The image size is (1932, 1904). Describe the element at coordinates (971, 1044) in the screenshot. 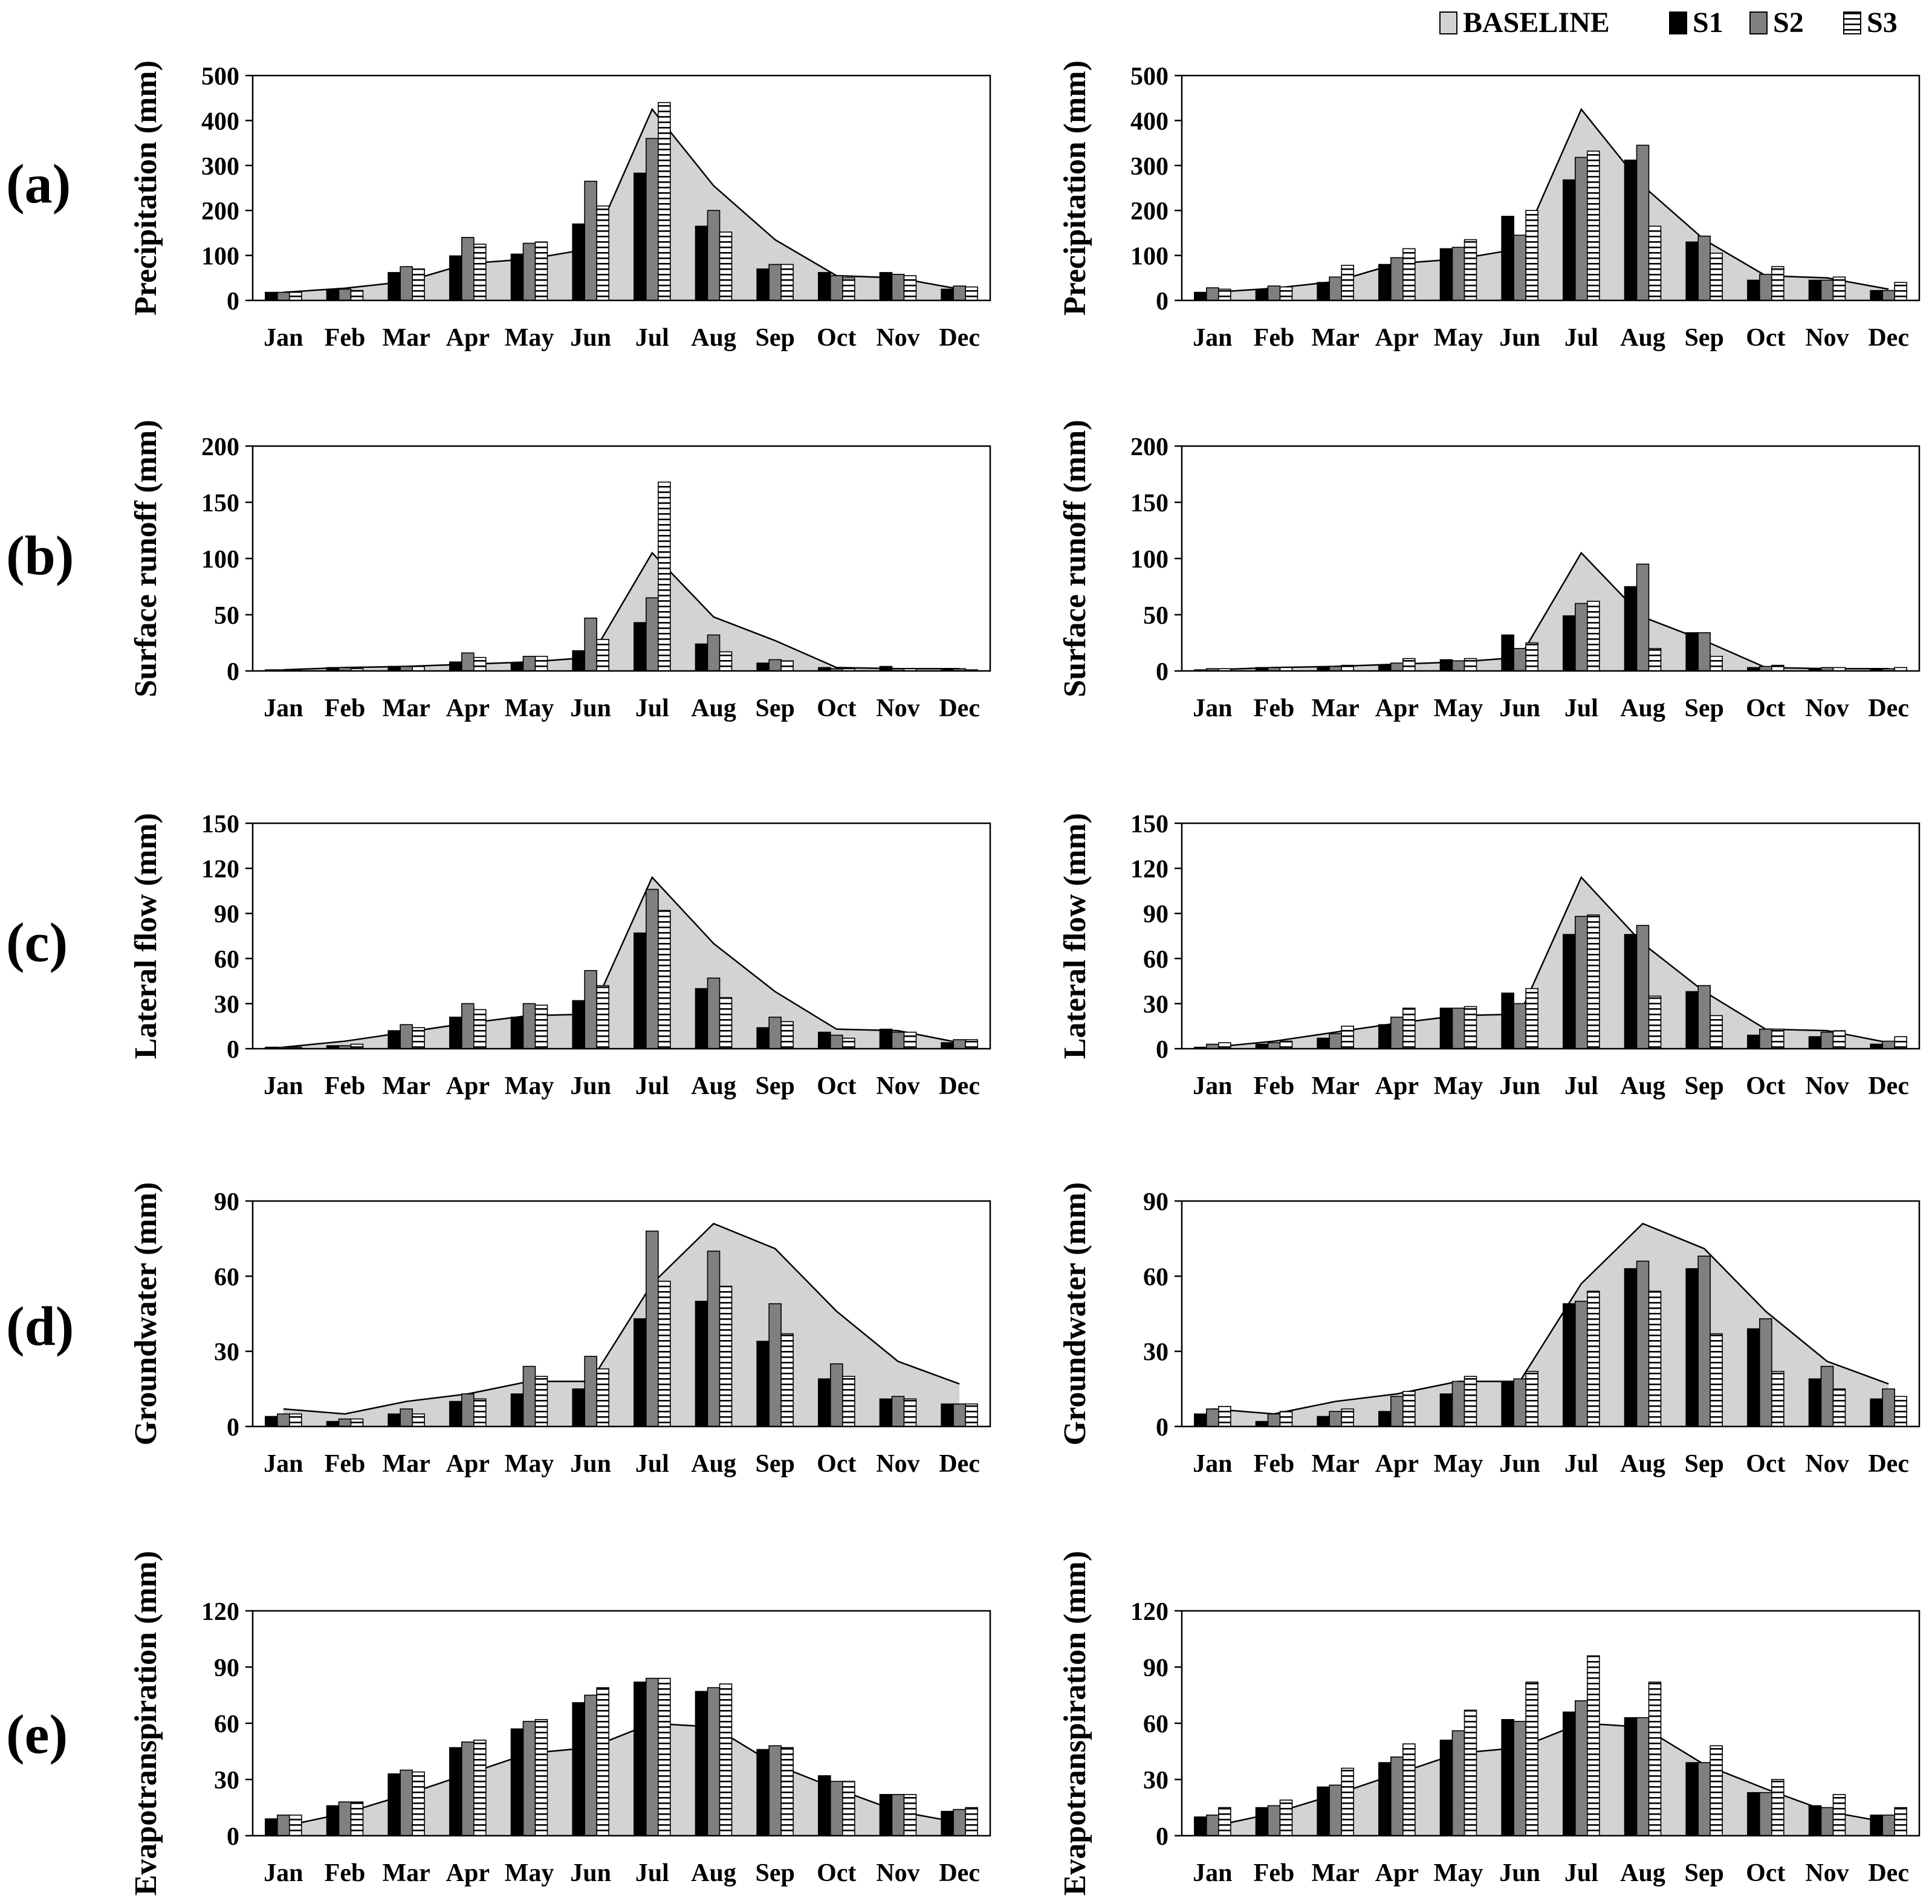

I see `bar-s3-dec` at that location.